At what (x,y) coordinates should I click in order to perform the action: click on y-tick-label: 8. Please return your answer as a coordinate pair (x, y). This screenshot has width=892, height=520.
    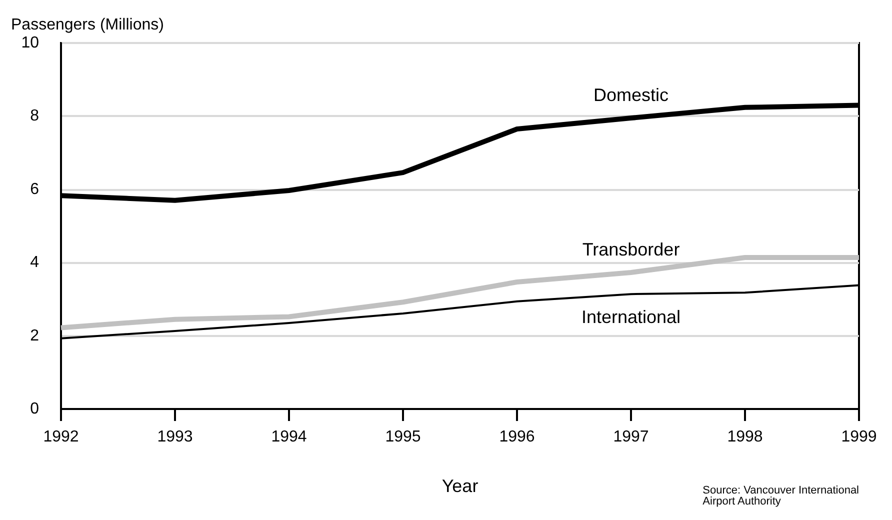
    Looking at the image, I should click on (35, 116).